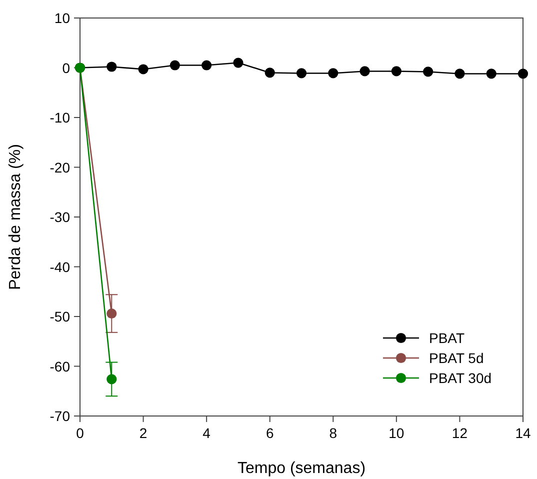 The height and width of the screenshot is (479, 537). Describe the element at coordinates (60, 167) in the screenshot. I see `y-tick-label: -20` at that location.